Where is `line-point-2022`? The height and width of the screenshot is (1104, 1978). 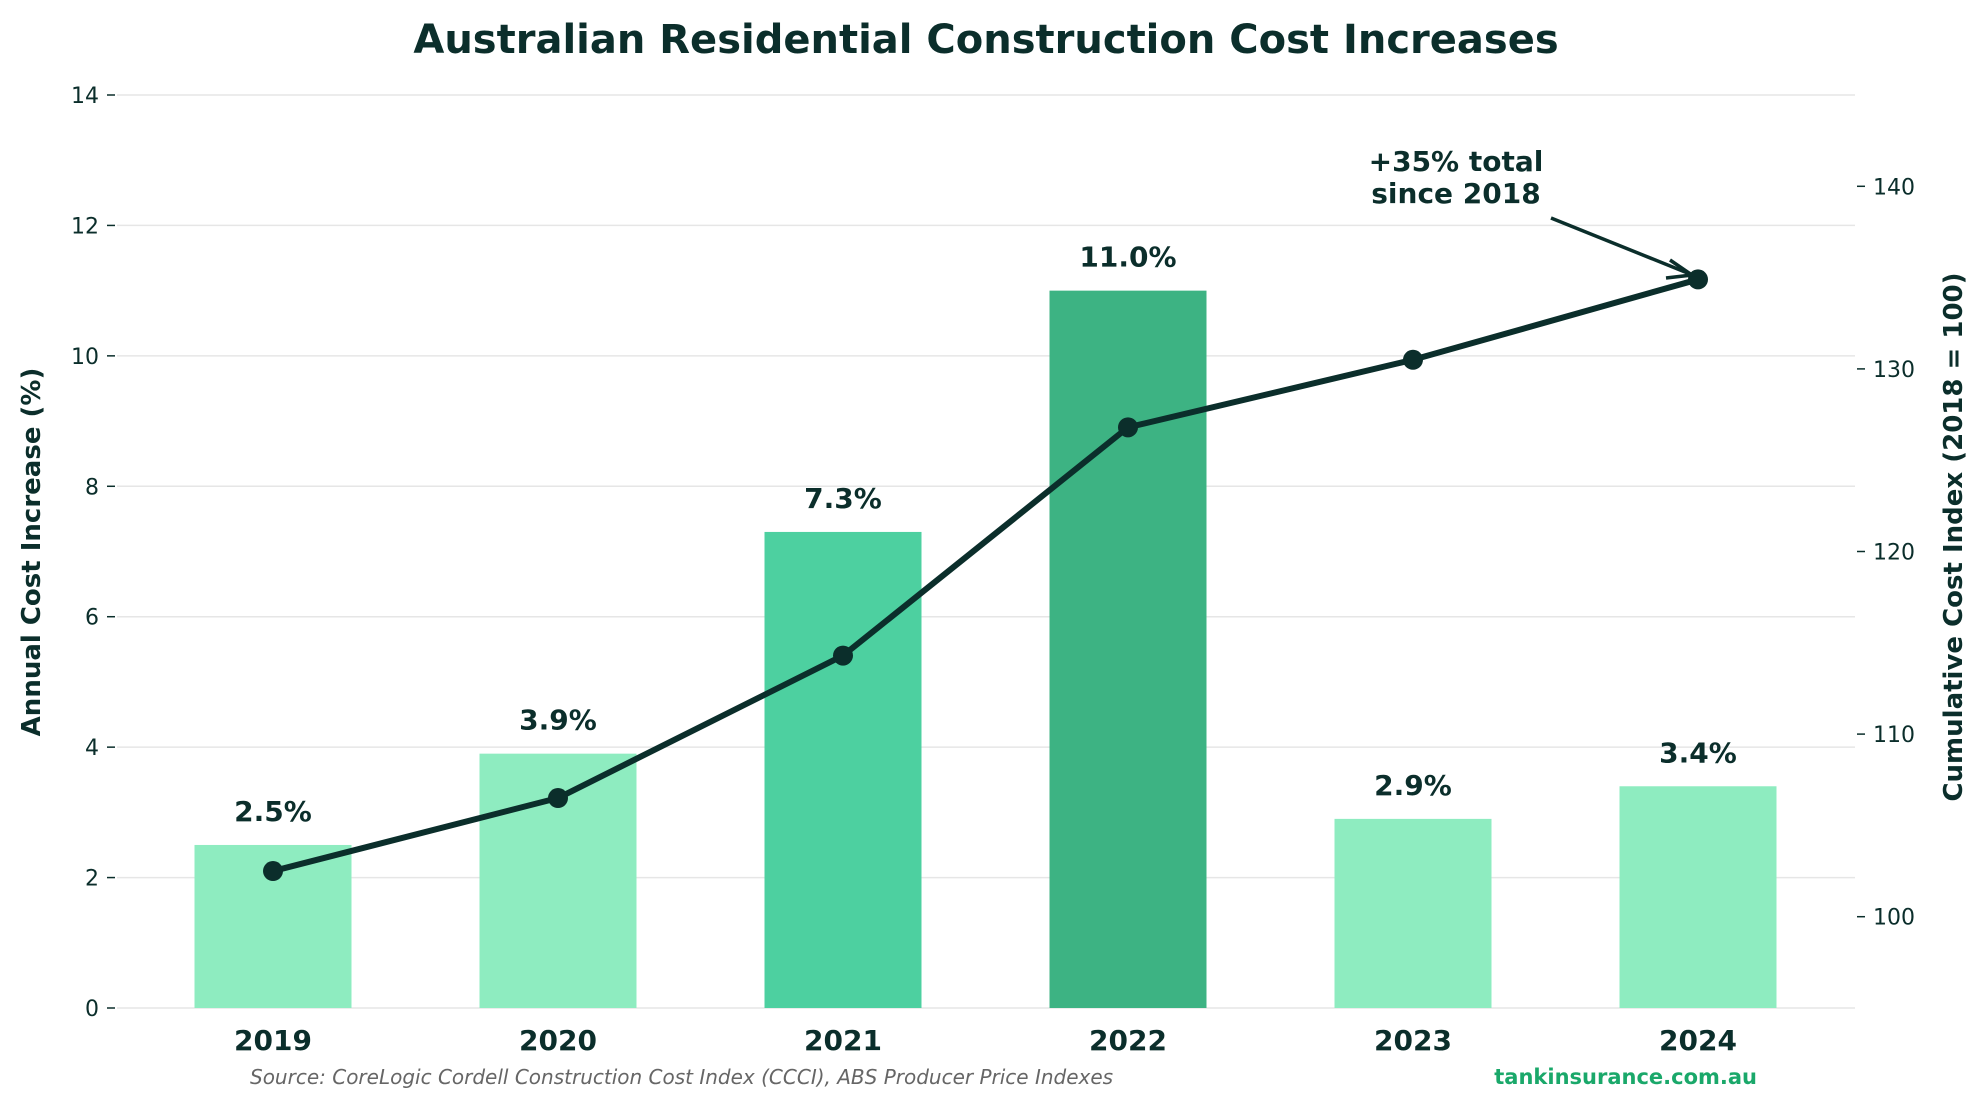 line-point-2022 is located at coordinates (1128, 427).